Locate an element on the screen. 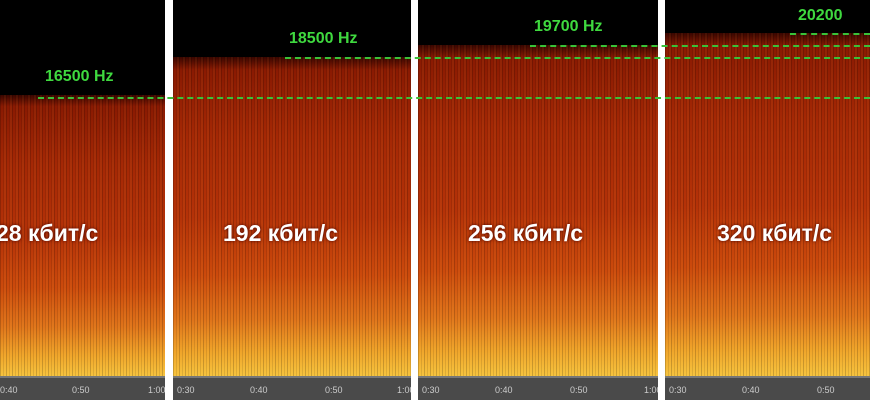 The height and width of the screenshot is (400, 870). time-axis: 0:30 0:40 0:50 is located at coordinates (767, 388).